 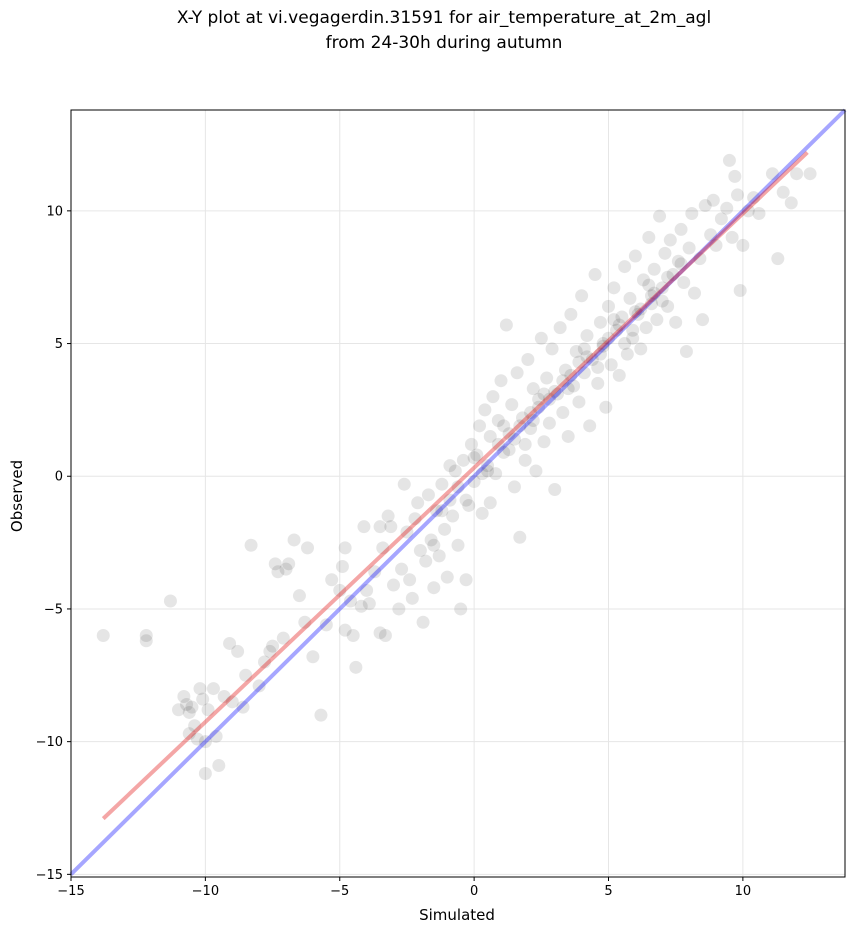 I want to click on y-tick-label: −15, so click(x=49, y=875).